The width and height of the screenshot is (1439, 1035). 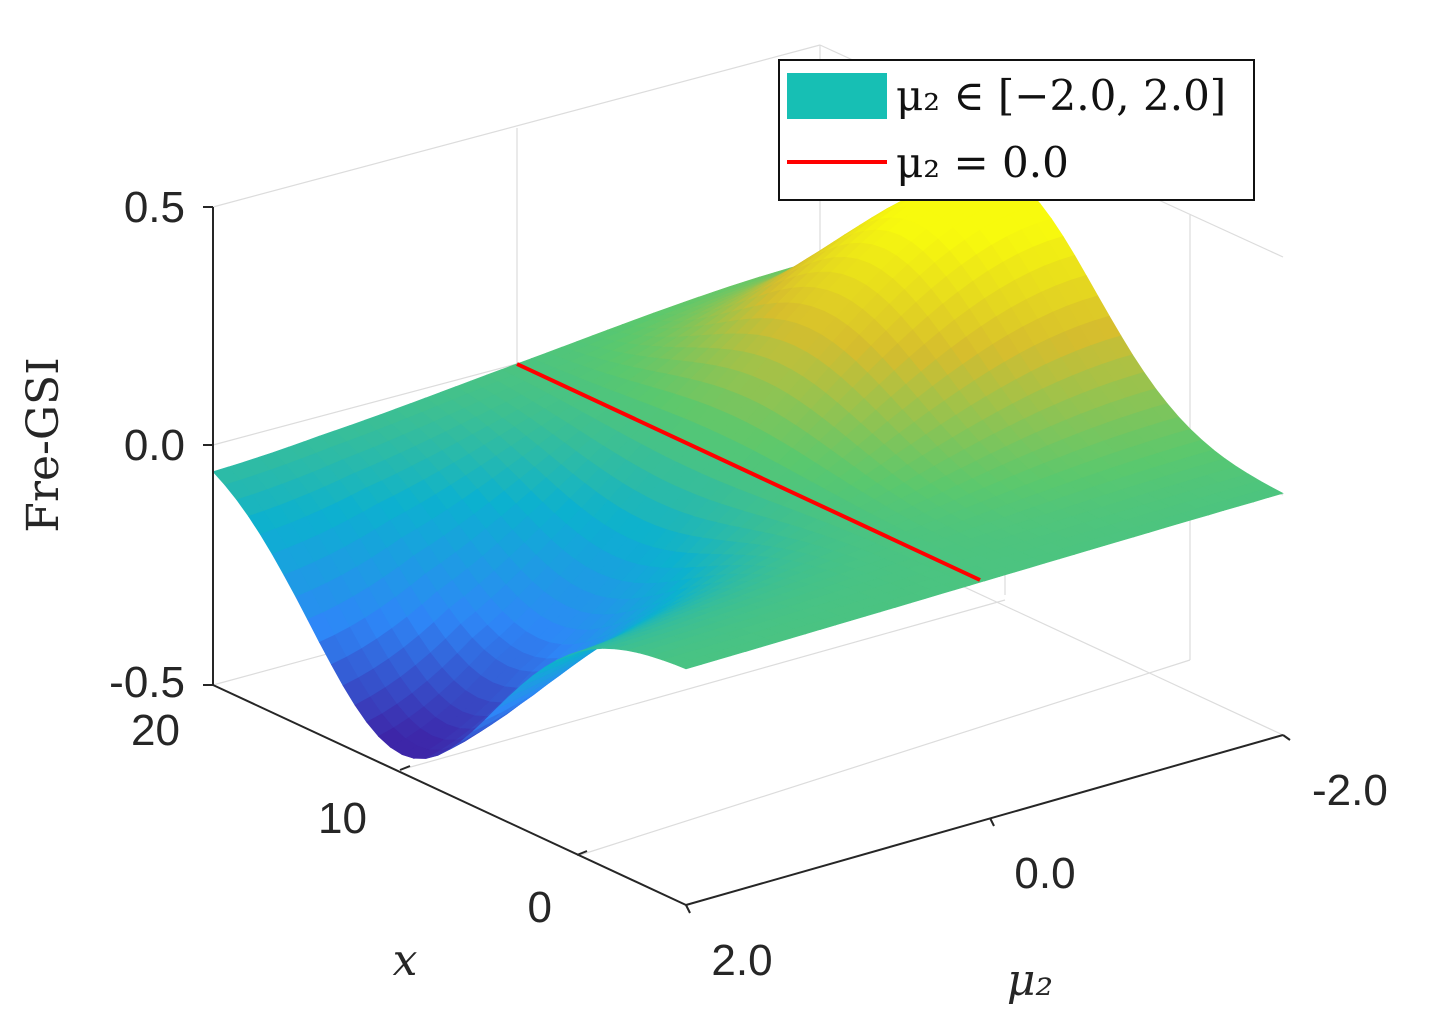 I want to click on x-tick-label: 0, so click(x=540, y=907).